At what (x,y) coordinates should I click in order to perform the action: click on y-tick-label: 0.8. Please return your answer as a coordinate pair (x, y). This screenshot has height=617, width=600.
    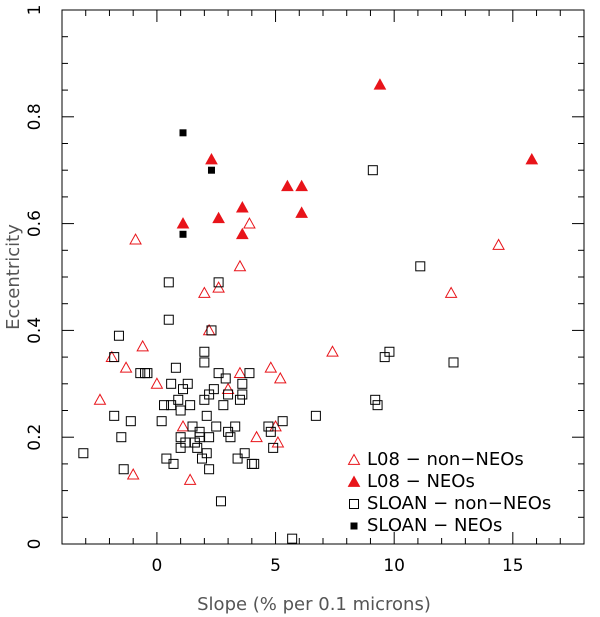
    Looking at the image, I should click on (35, 116).